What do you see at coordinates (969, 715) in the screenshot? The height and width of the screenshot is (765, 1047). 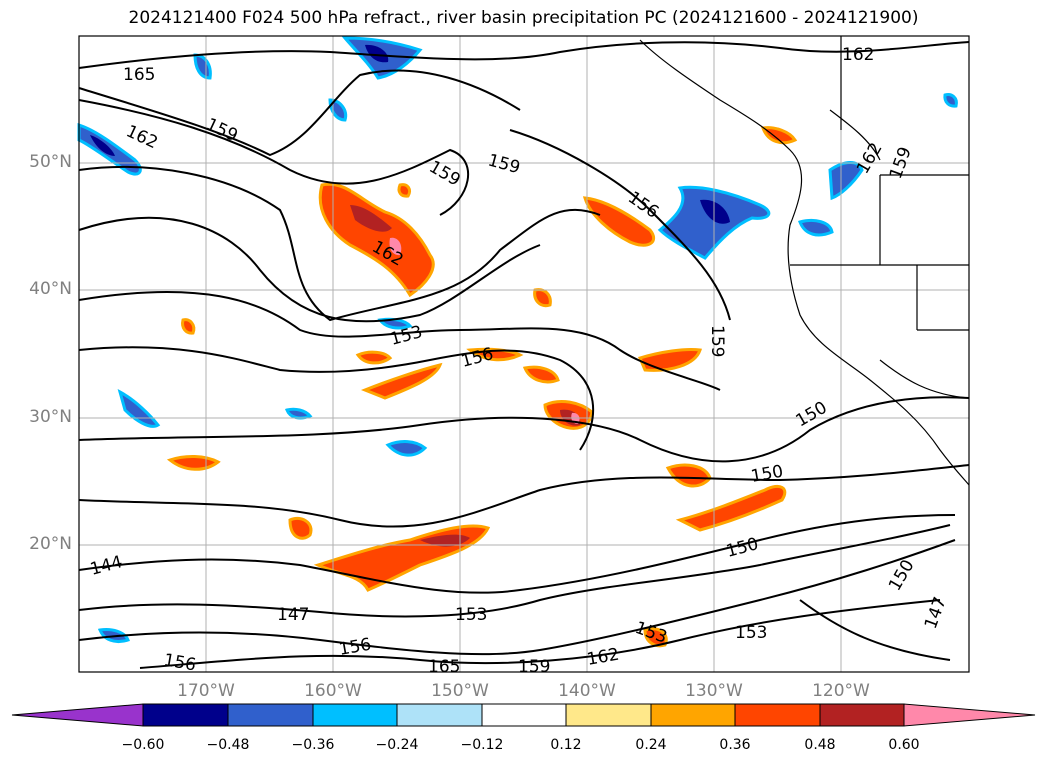 I see `colorbar-extend-high` at bounding box center [969, 715].